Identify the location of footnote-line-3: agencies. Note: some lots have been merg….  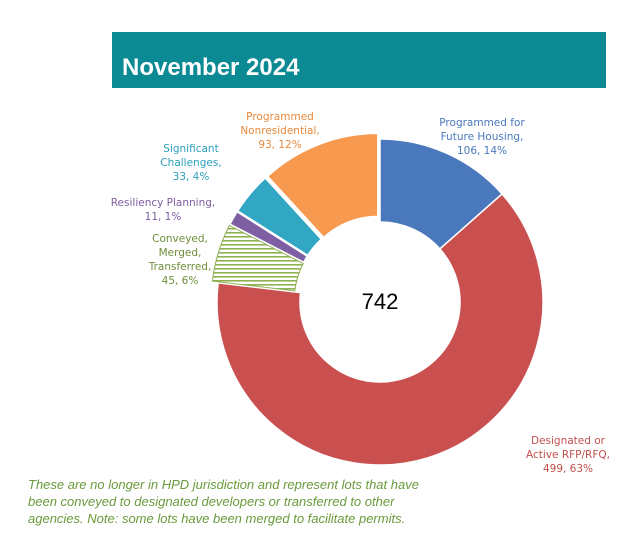
(217, 518).